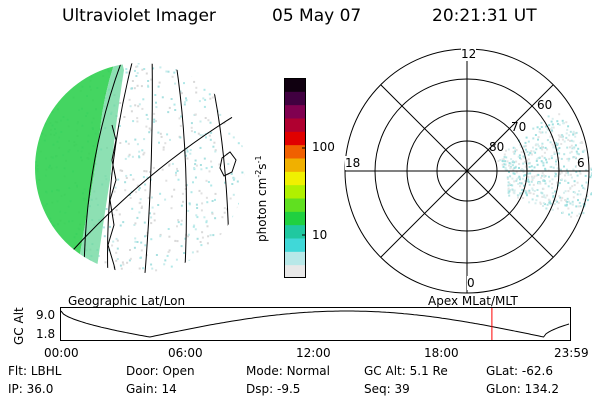 The image size is (600, 400). What do you see at coordinates (19, 326) in the screenshot?
I see `altitude-ylabel: GC Alt` at bounding box center [19, 326].